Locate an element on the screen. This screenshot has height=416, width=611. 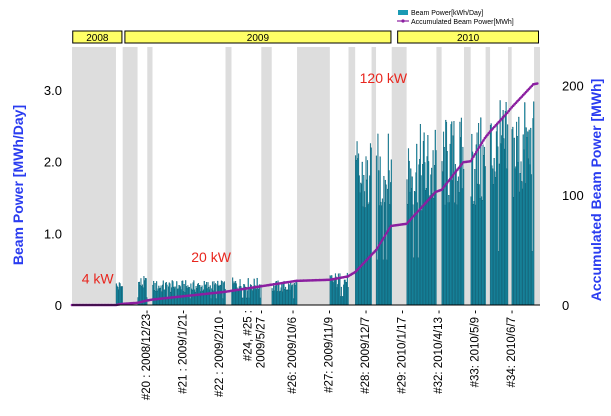
year-label: 2009 is located at coordinates (258, 38).